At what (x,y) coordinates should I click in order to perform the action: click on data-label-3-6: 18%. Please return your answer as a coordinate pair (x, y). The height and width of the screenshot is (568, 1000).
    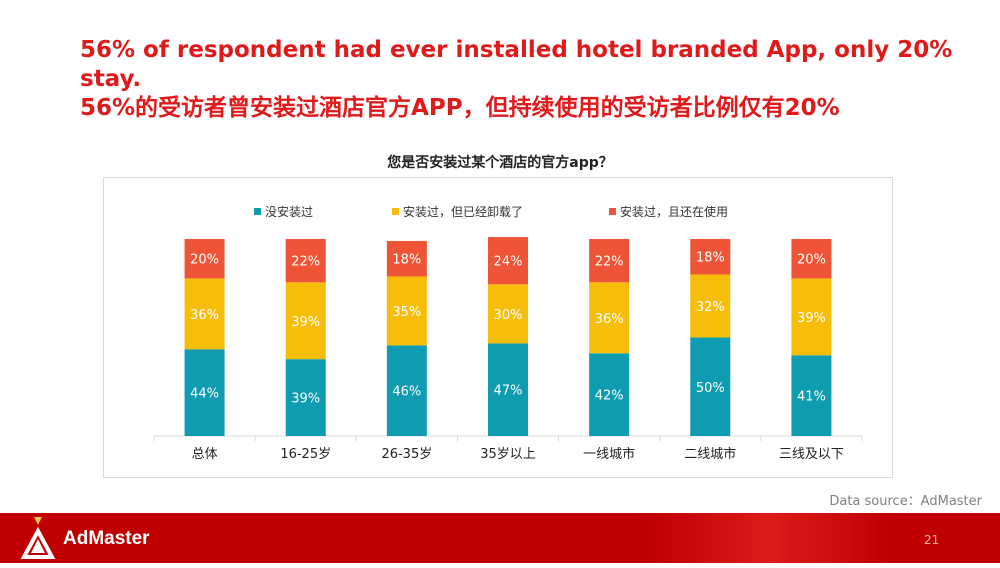
    Looking at the image, I should click on (710, 258).